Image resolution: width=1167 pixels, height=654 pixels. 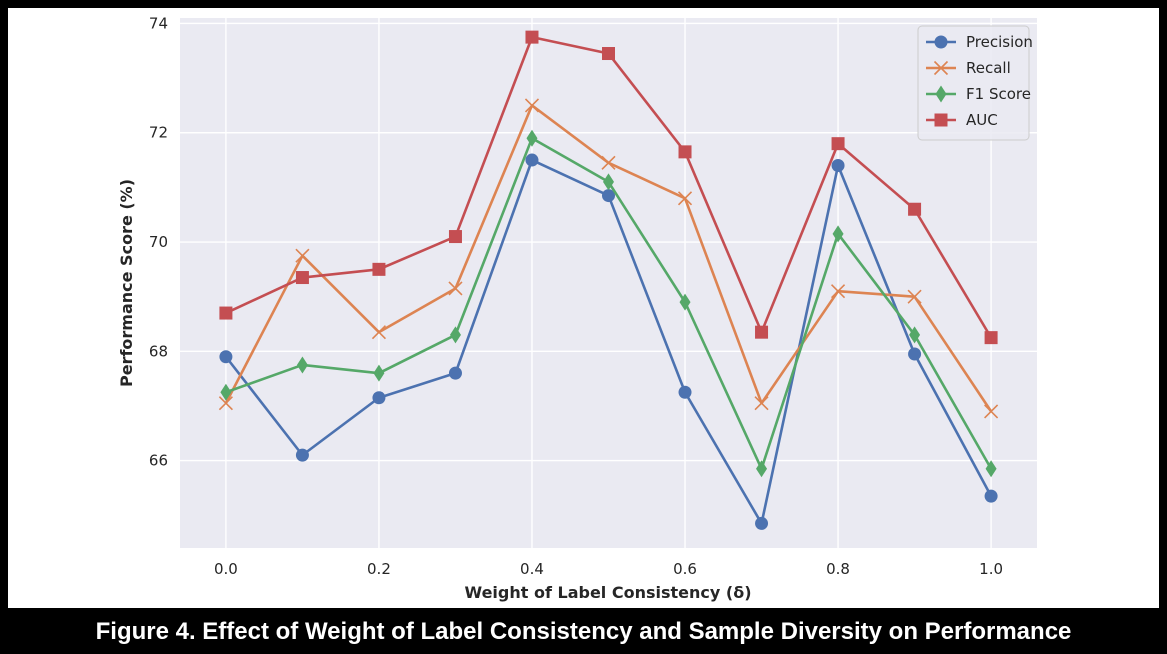 What do you see at coordinates (126, 283) in the screenshot?
I see `y-axis-label: Performance Score (%)` at bounding box center [126, 283].